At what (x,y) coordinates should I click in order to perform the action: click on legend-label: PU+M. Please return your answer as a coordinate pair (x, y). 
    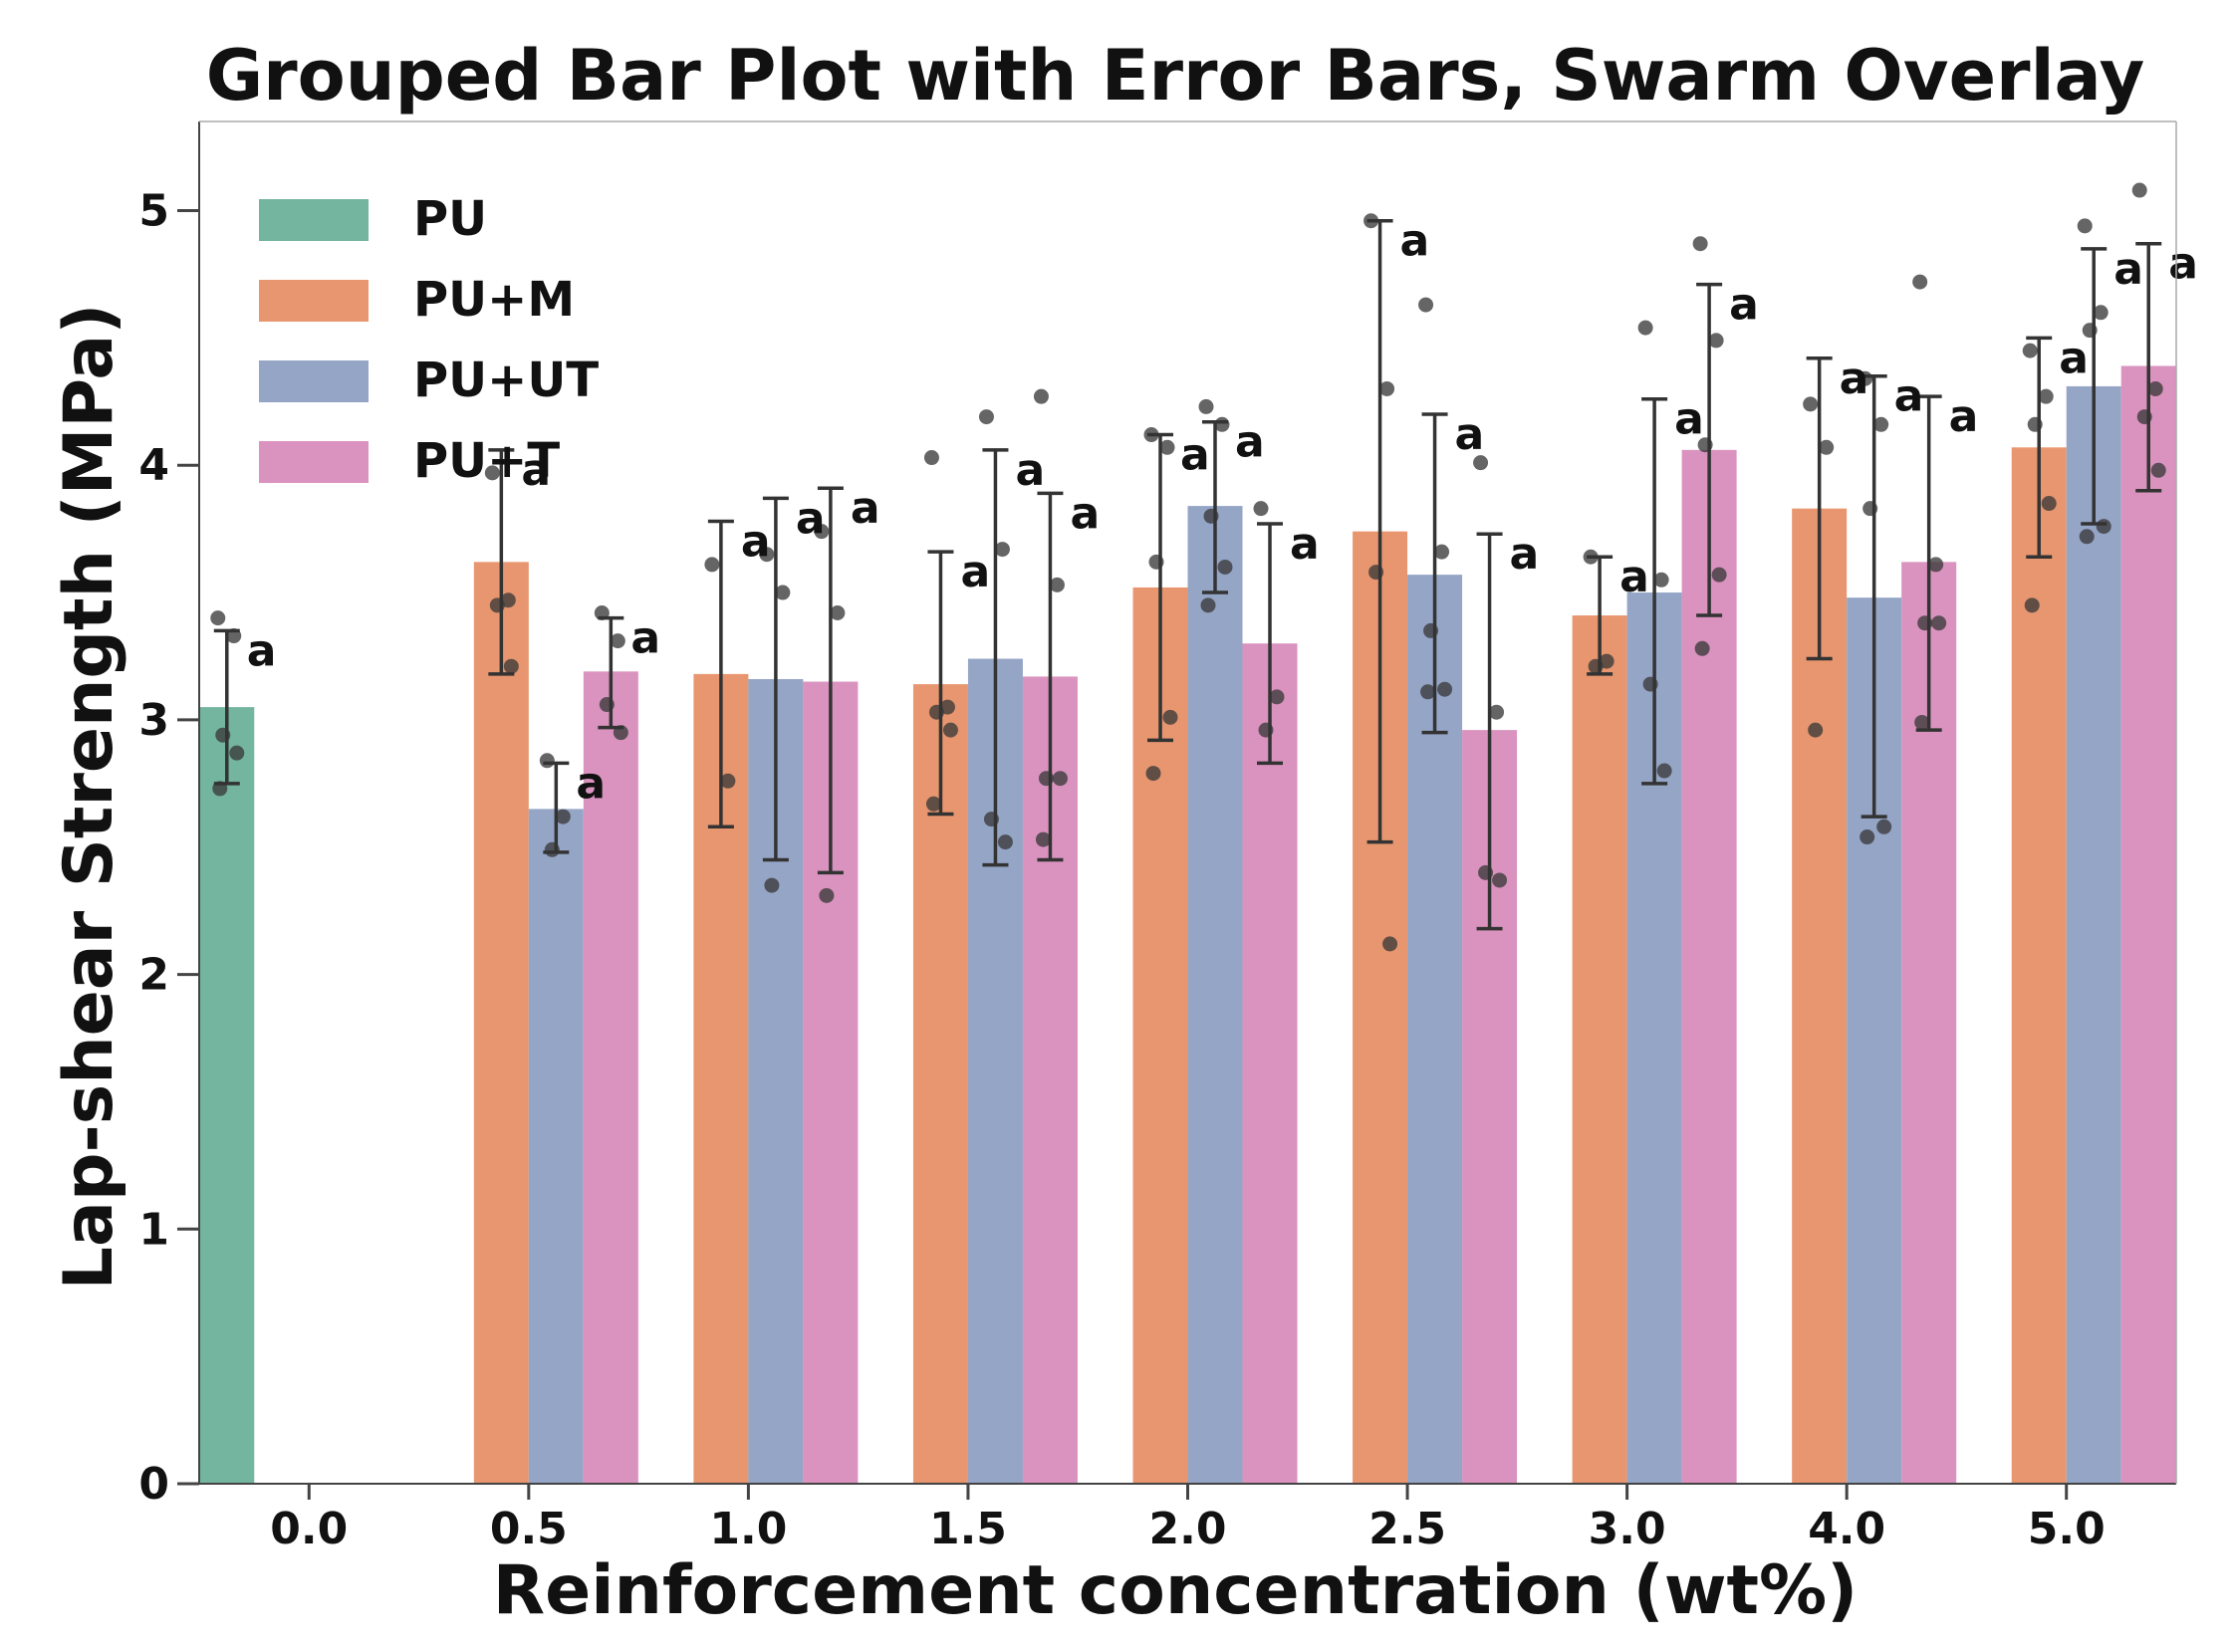
    Looking at the image, I should click on (494, 300).